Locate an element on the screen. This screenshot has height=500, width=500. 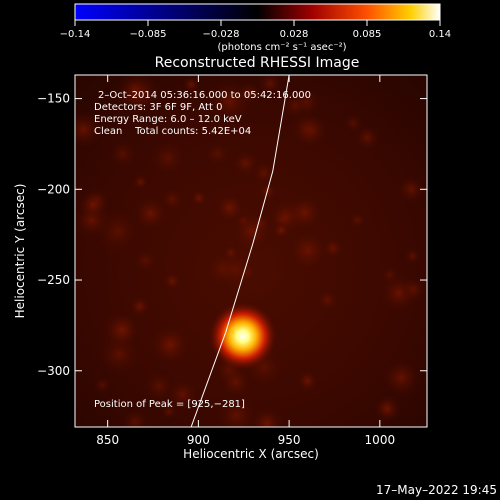
y-tick-label: −200 is located at coordinates (53, 189).